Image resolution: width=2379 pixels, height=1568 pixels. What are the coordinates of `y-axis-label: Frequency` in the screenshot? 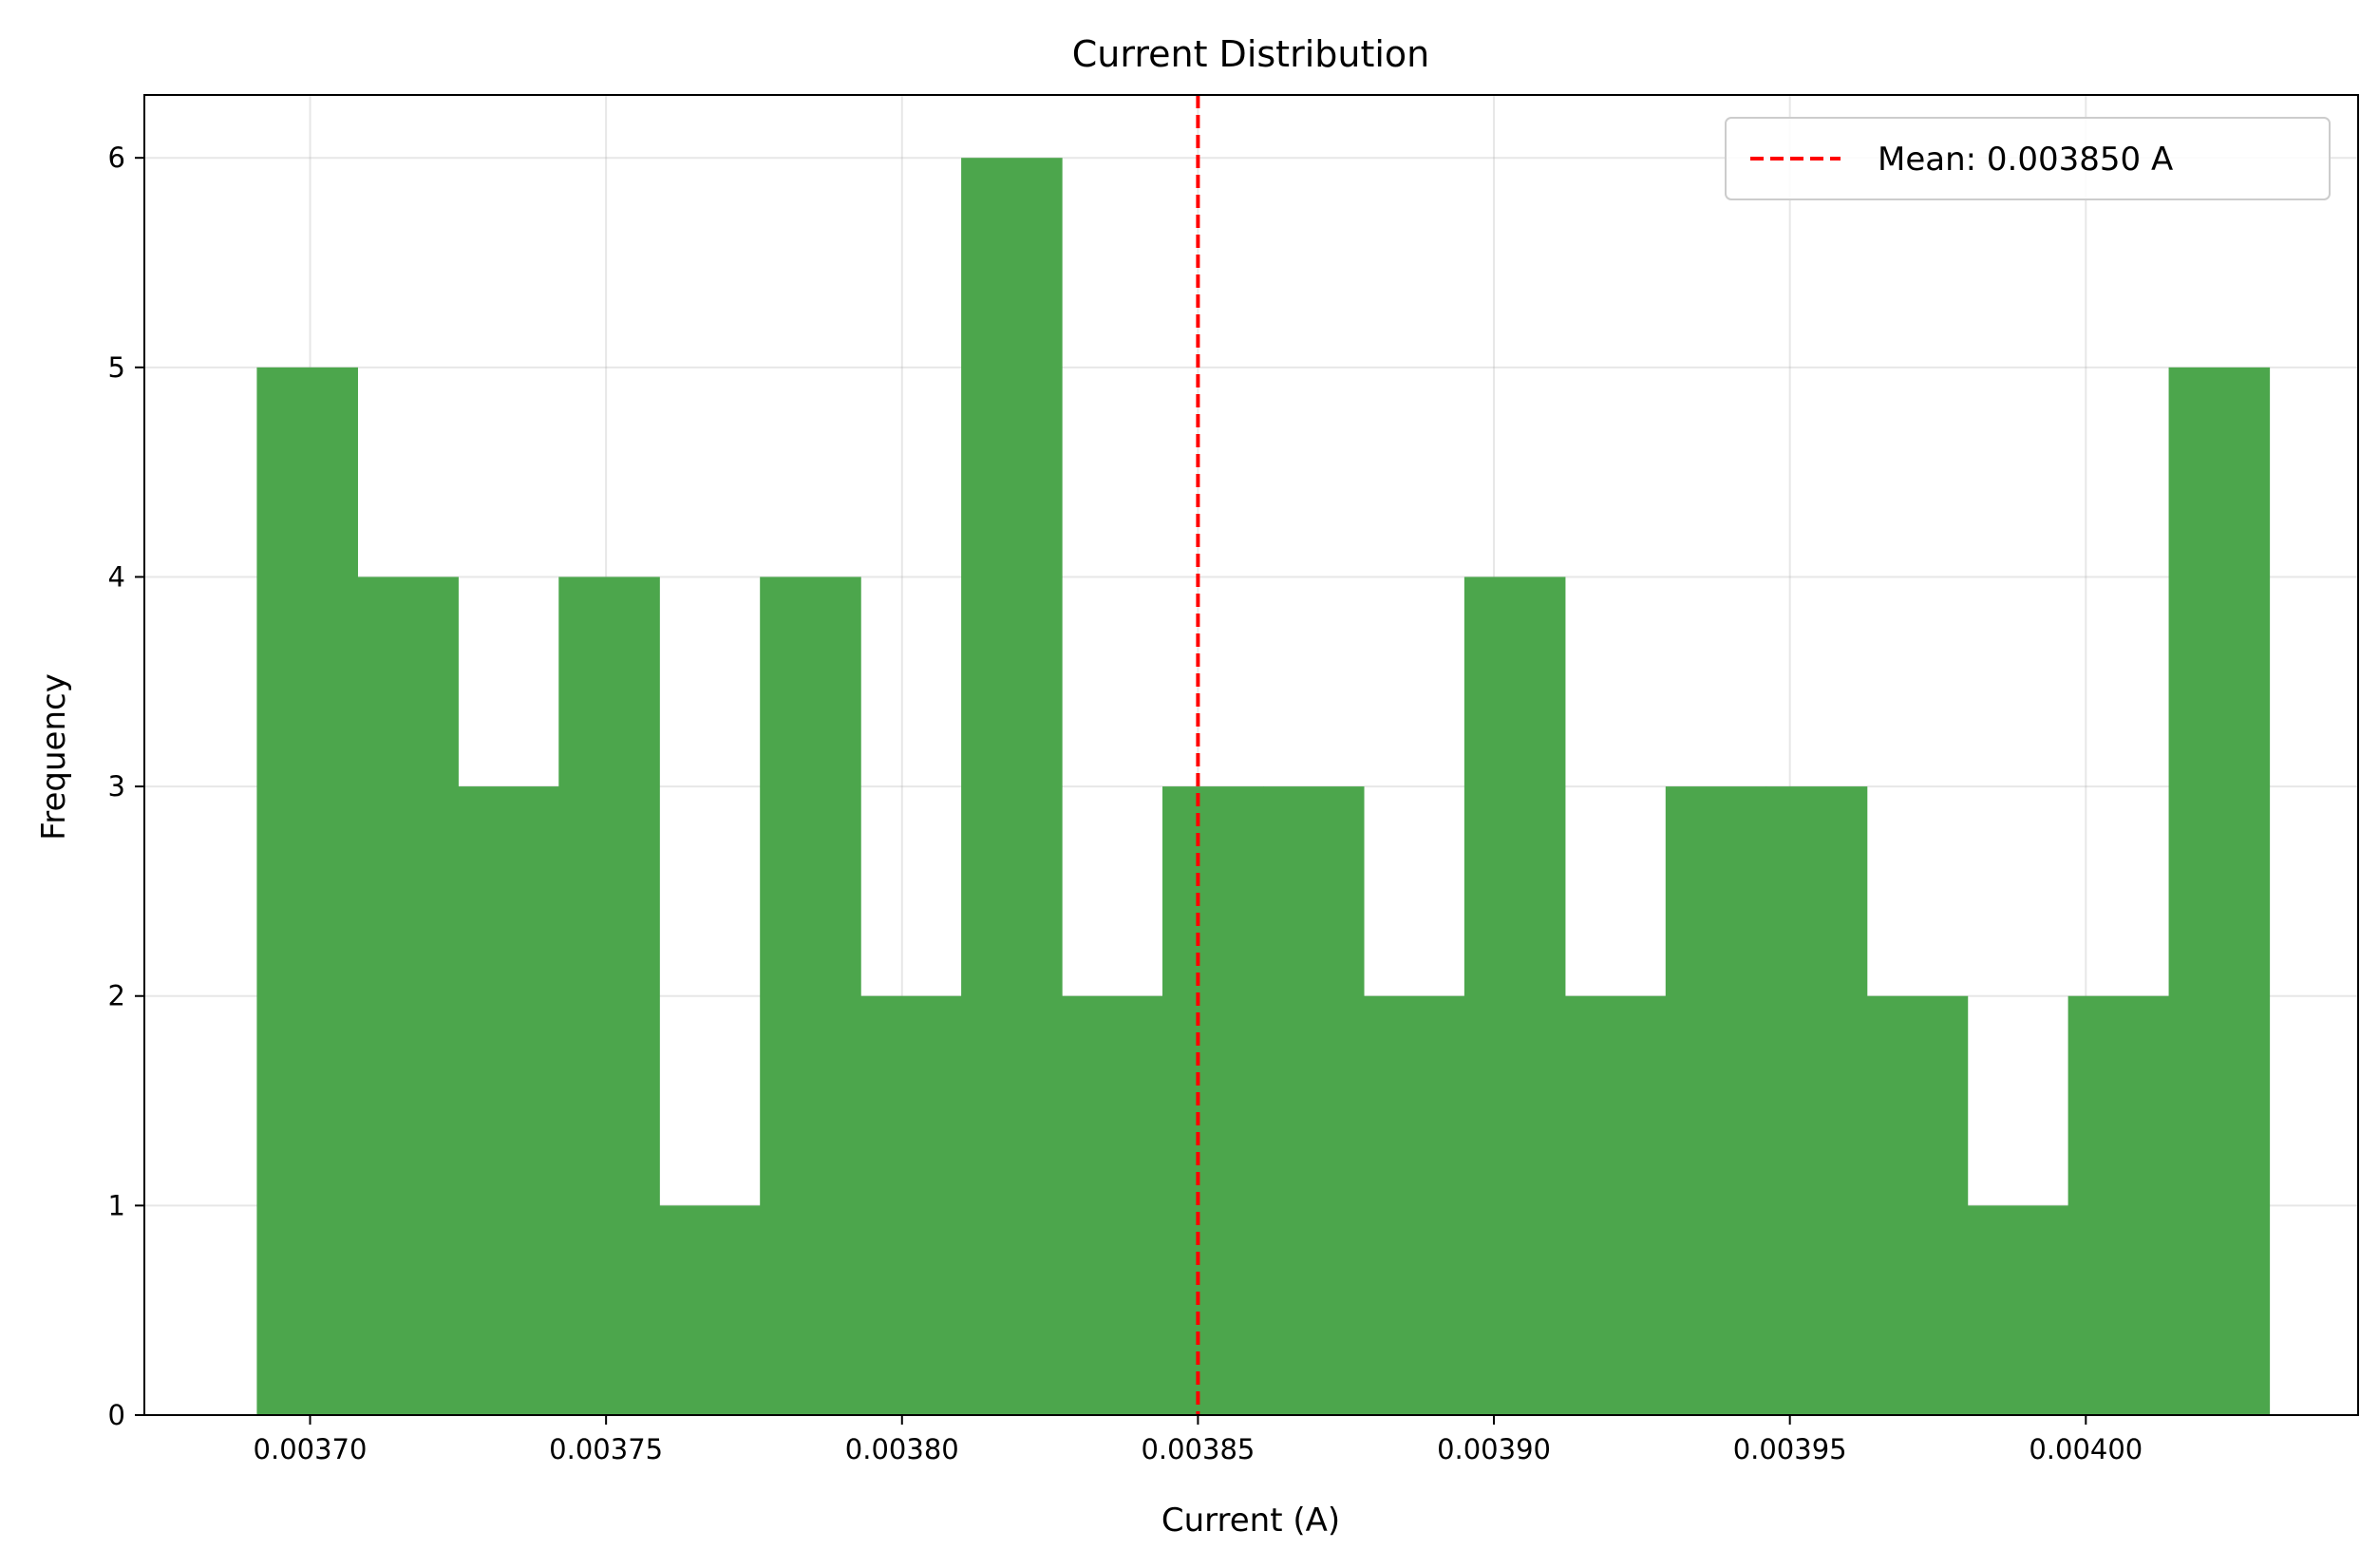 It's located at (54, 757).